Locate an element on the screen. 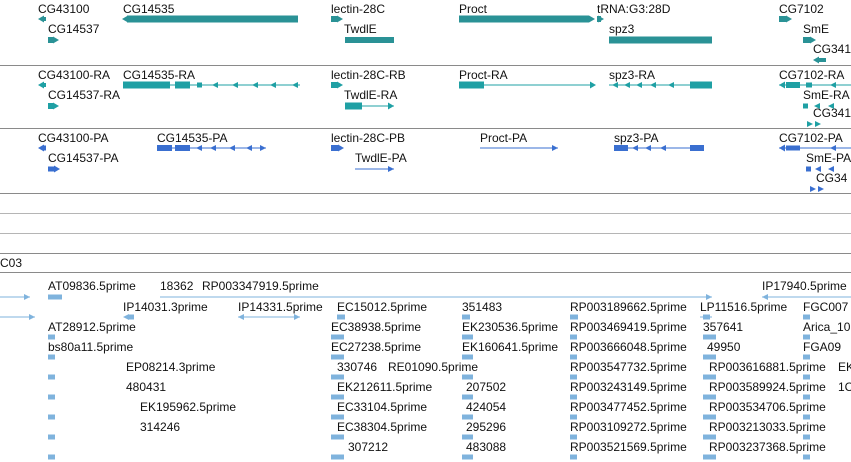 The height and width of the screenshot is (462, 851). gene-label: CG14537 is located at coordinates (74, 29).